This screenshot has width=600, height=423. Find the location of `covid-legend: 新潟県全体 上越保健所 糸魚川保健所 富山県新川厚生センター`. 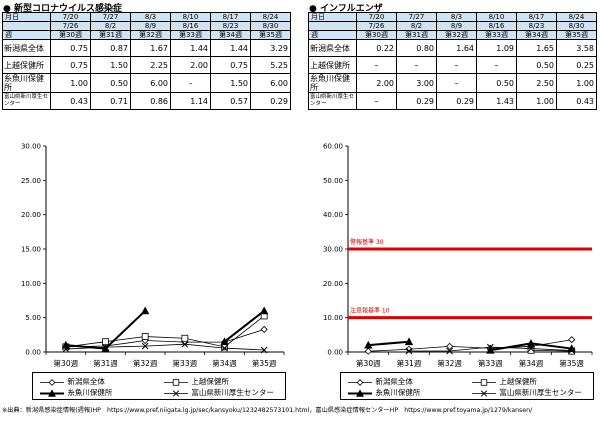

covid-legend: 新潟県全体 上越保健所 糸魚川保健所 富山県新川厚生センター is located at coordinates (159, 386).